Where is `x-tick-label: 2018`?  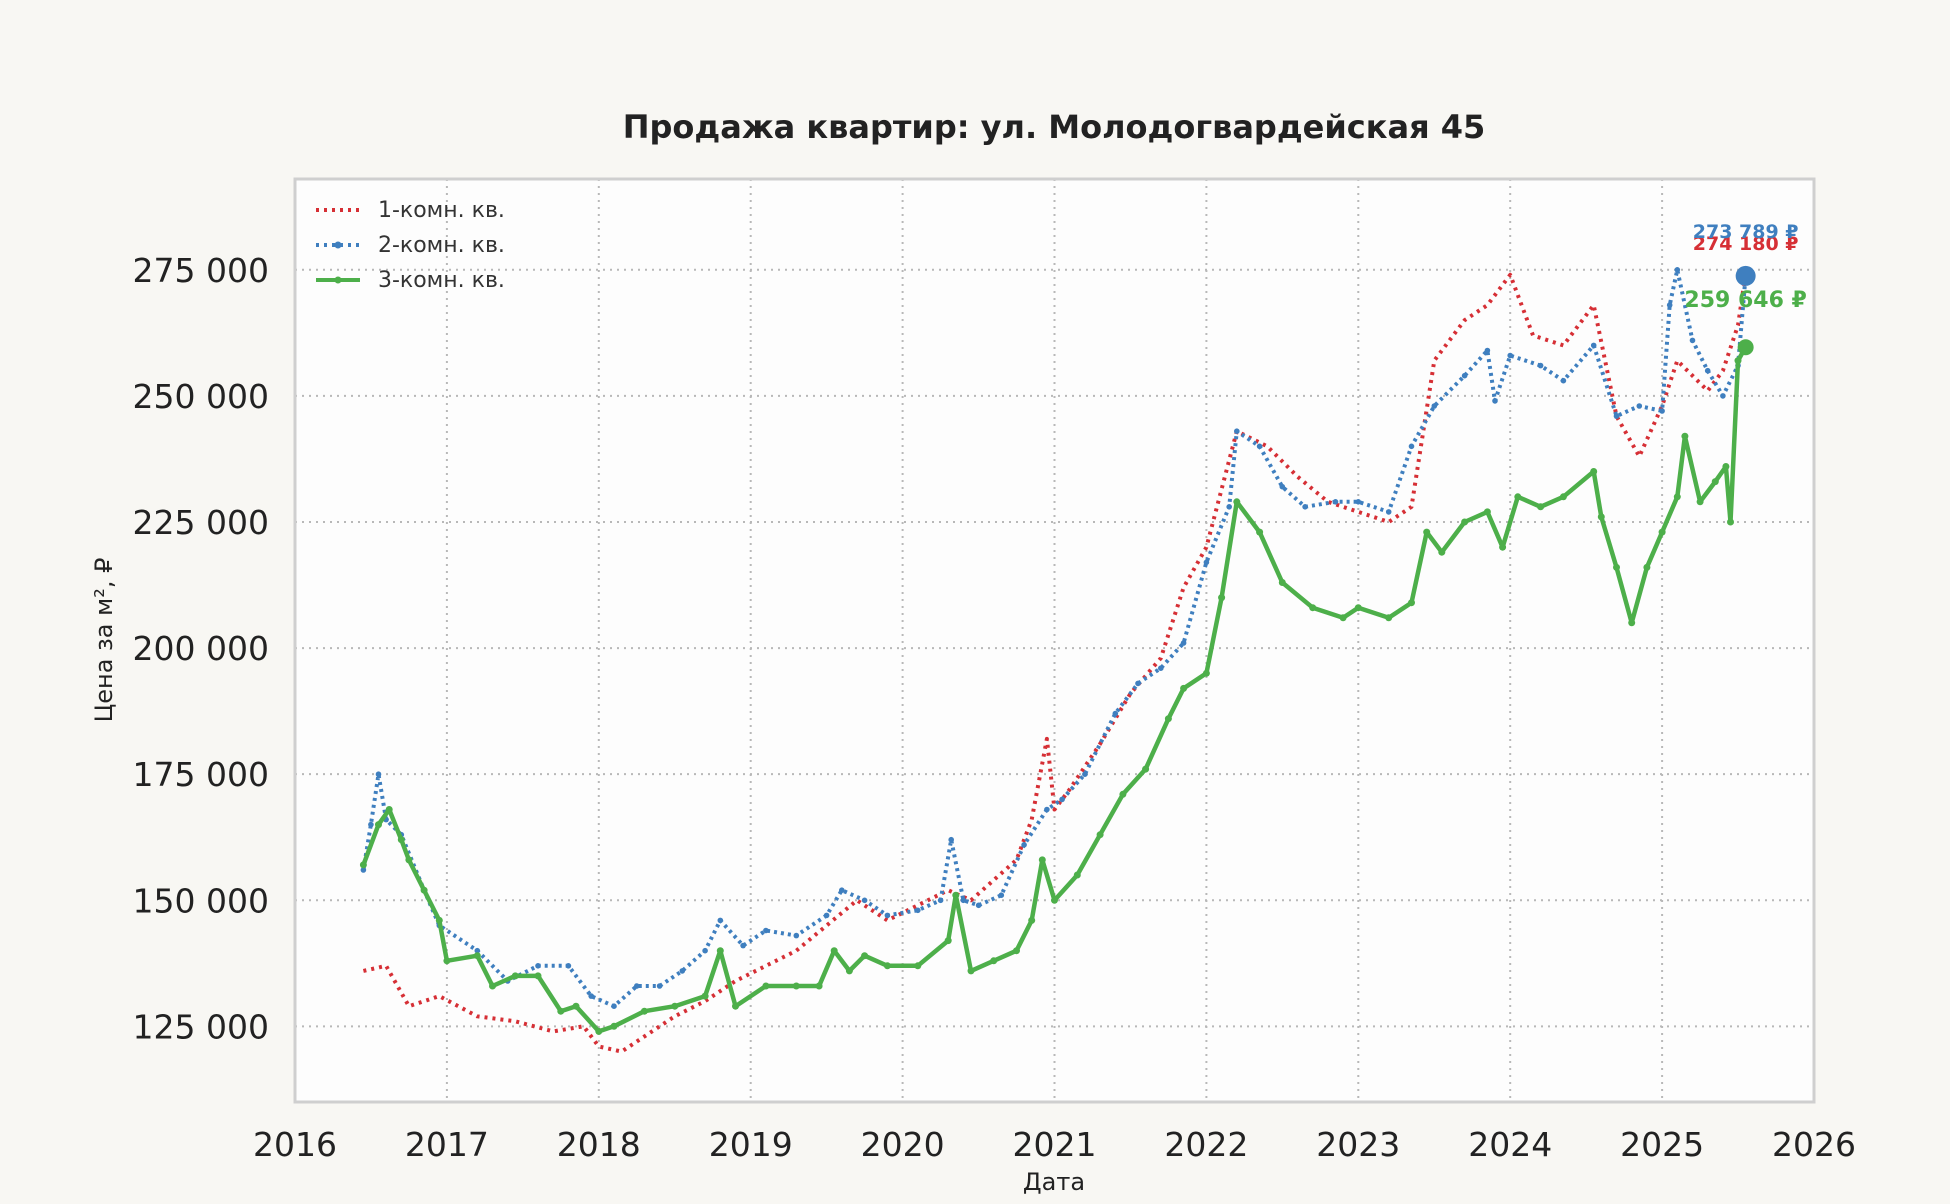
x-tick-label: 2018 is located at coordinates (599, 1144).